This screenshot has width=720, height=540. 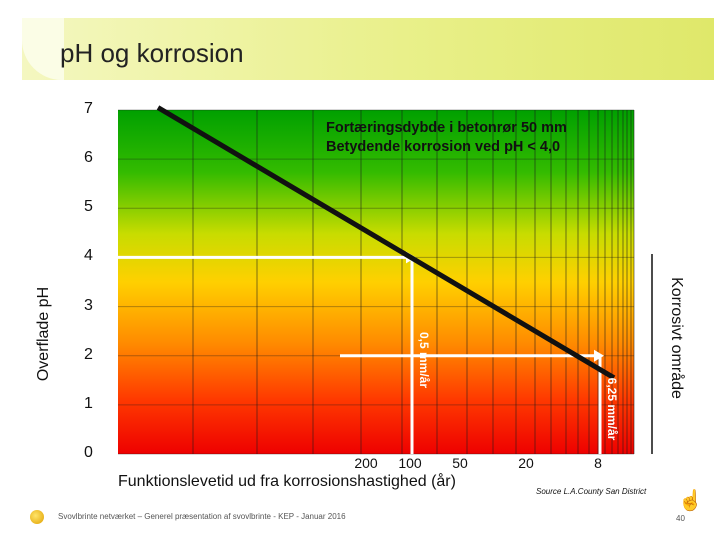 What do you see at coordinates (690, 501) in the screenshot?
I see `hand-pointer-icon: ☝` at bounding box center [690, 501].